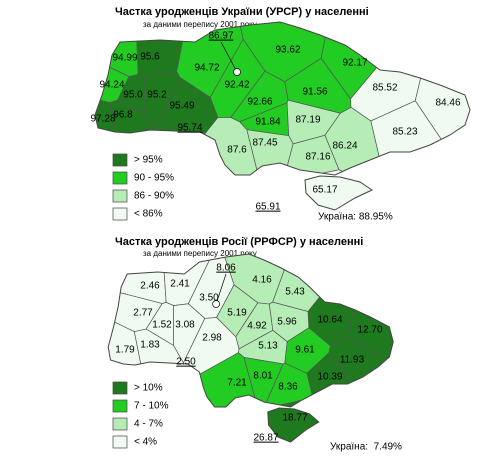  Describe the element at coordinates (263, 376) in the screenshot. I see `region-label: 8.01` at that location.